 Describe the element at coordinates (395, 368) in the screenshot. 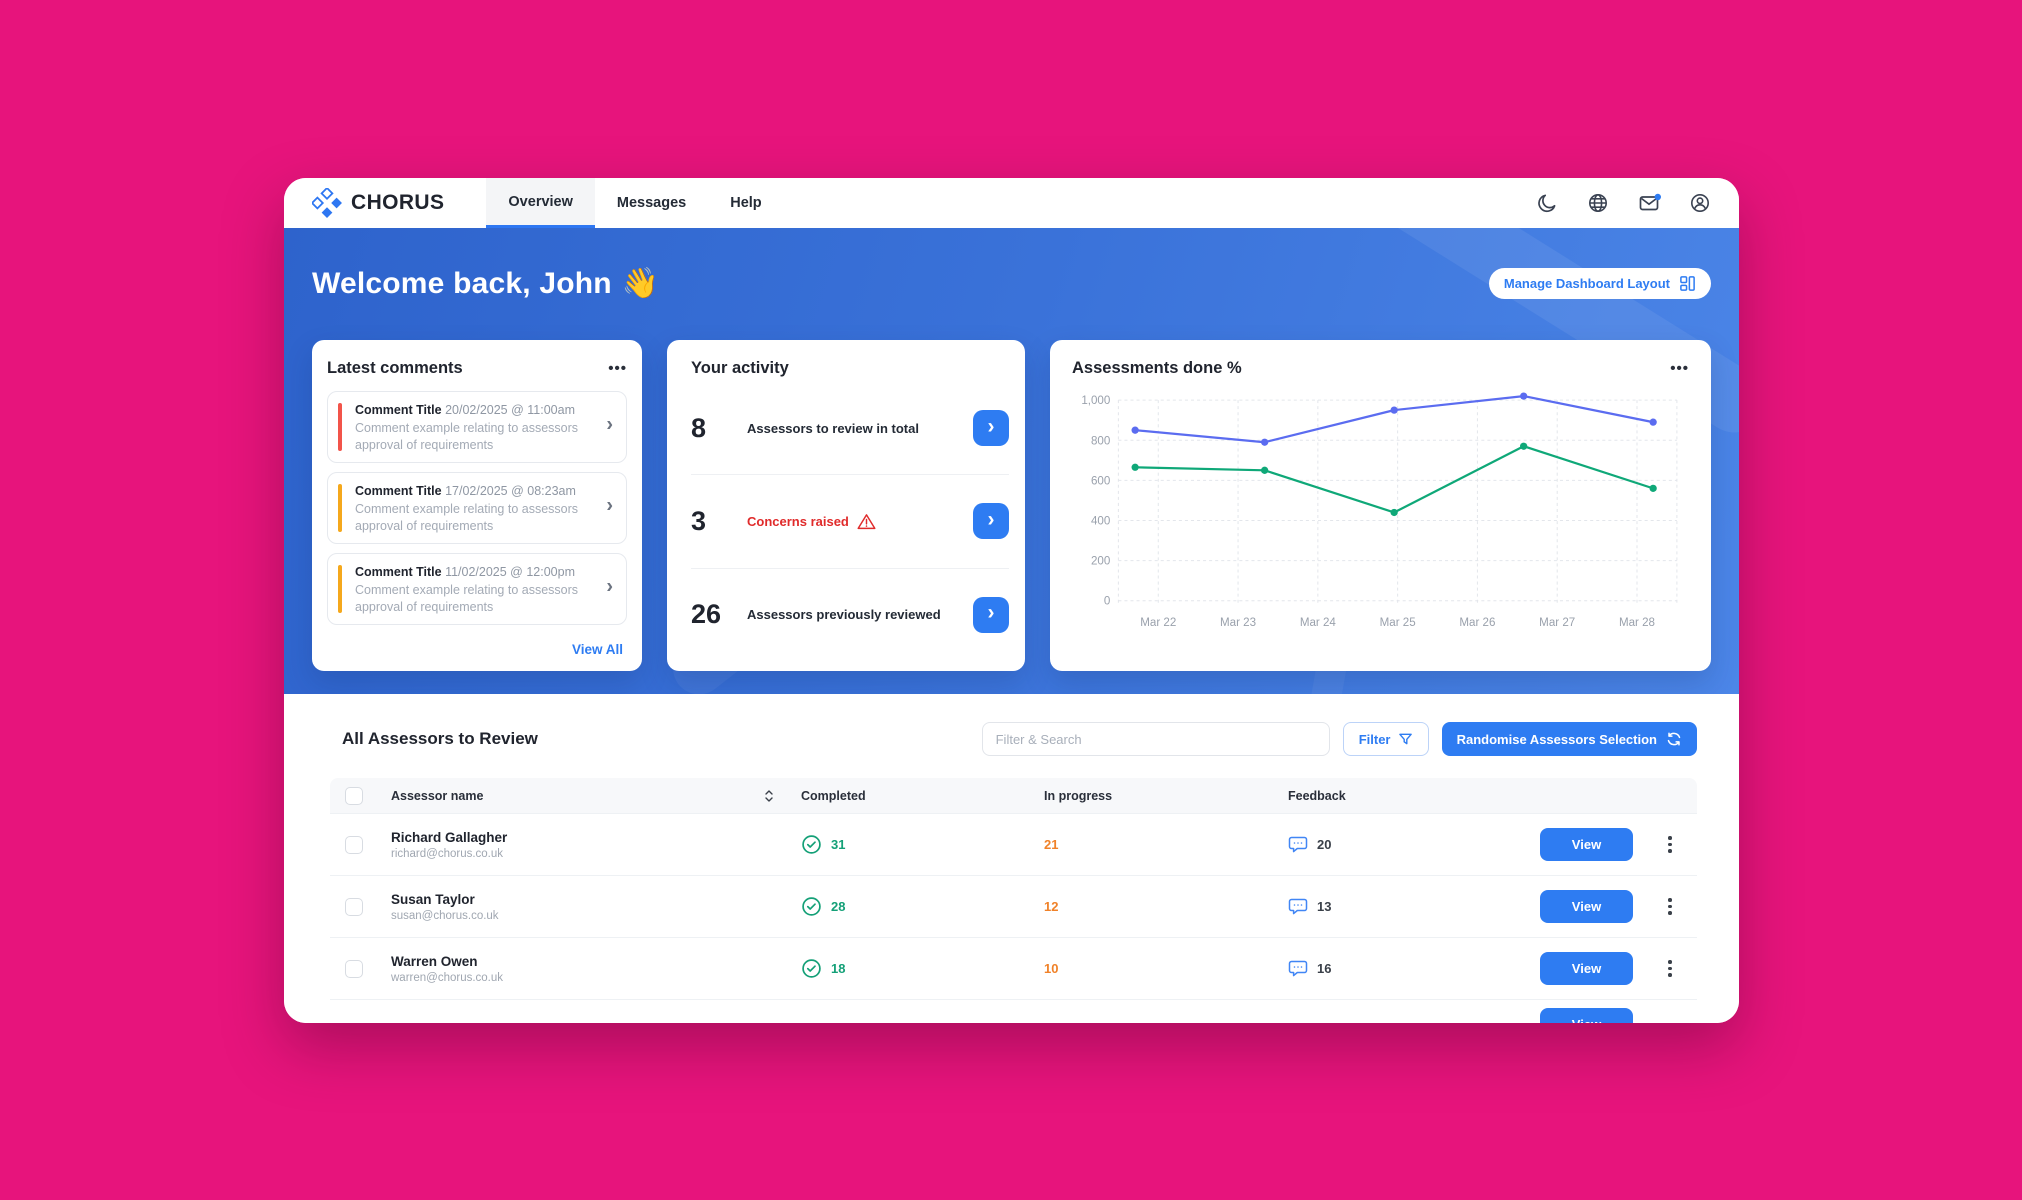

I see `latest-comments-title: Latest comments` at that location.